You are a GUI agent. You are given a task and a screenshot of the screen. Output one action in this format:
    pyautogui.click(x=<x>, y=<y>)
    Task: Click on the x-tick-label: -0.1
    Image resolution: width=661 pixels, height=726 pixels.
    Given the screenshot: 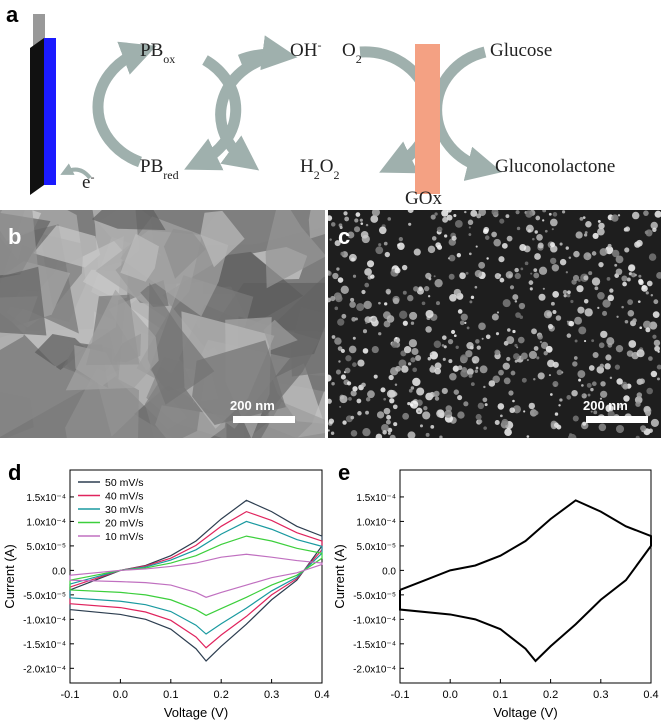 What is the action you would take?
    pyautogui.click(x=70, y=695)
    